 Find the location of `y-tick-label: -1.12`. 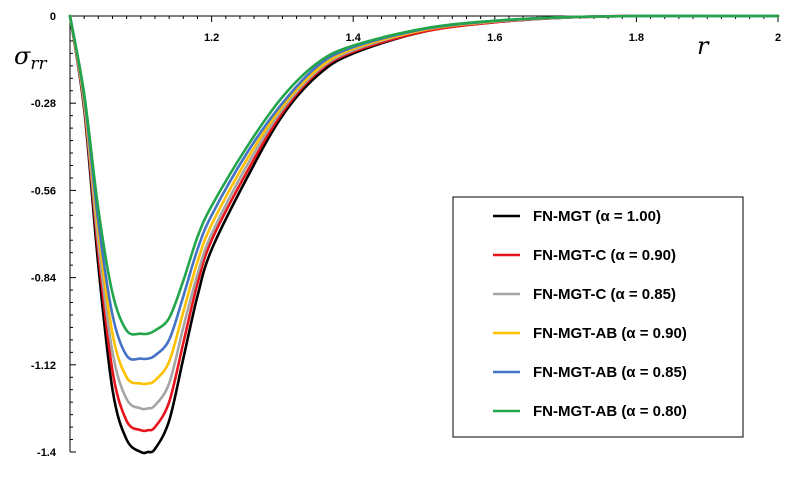

y-tick-label: -1.12 is located at coordinates (43, 366).